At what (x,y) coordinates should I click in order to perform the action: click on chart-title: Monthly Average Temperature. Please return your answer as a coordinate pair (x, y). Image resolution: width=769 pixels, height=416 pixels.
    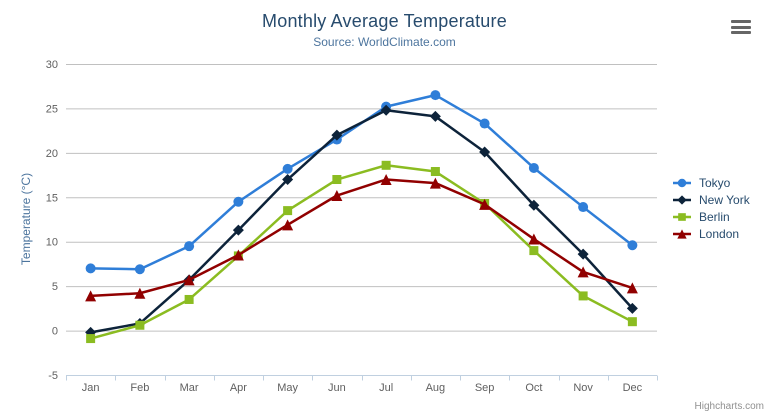
    Looking at the image, I should click on (384, 21).